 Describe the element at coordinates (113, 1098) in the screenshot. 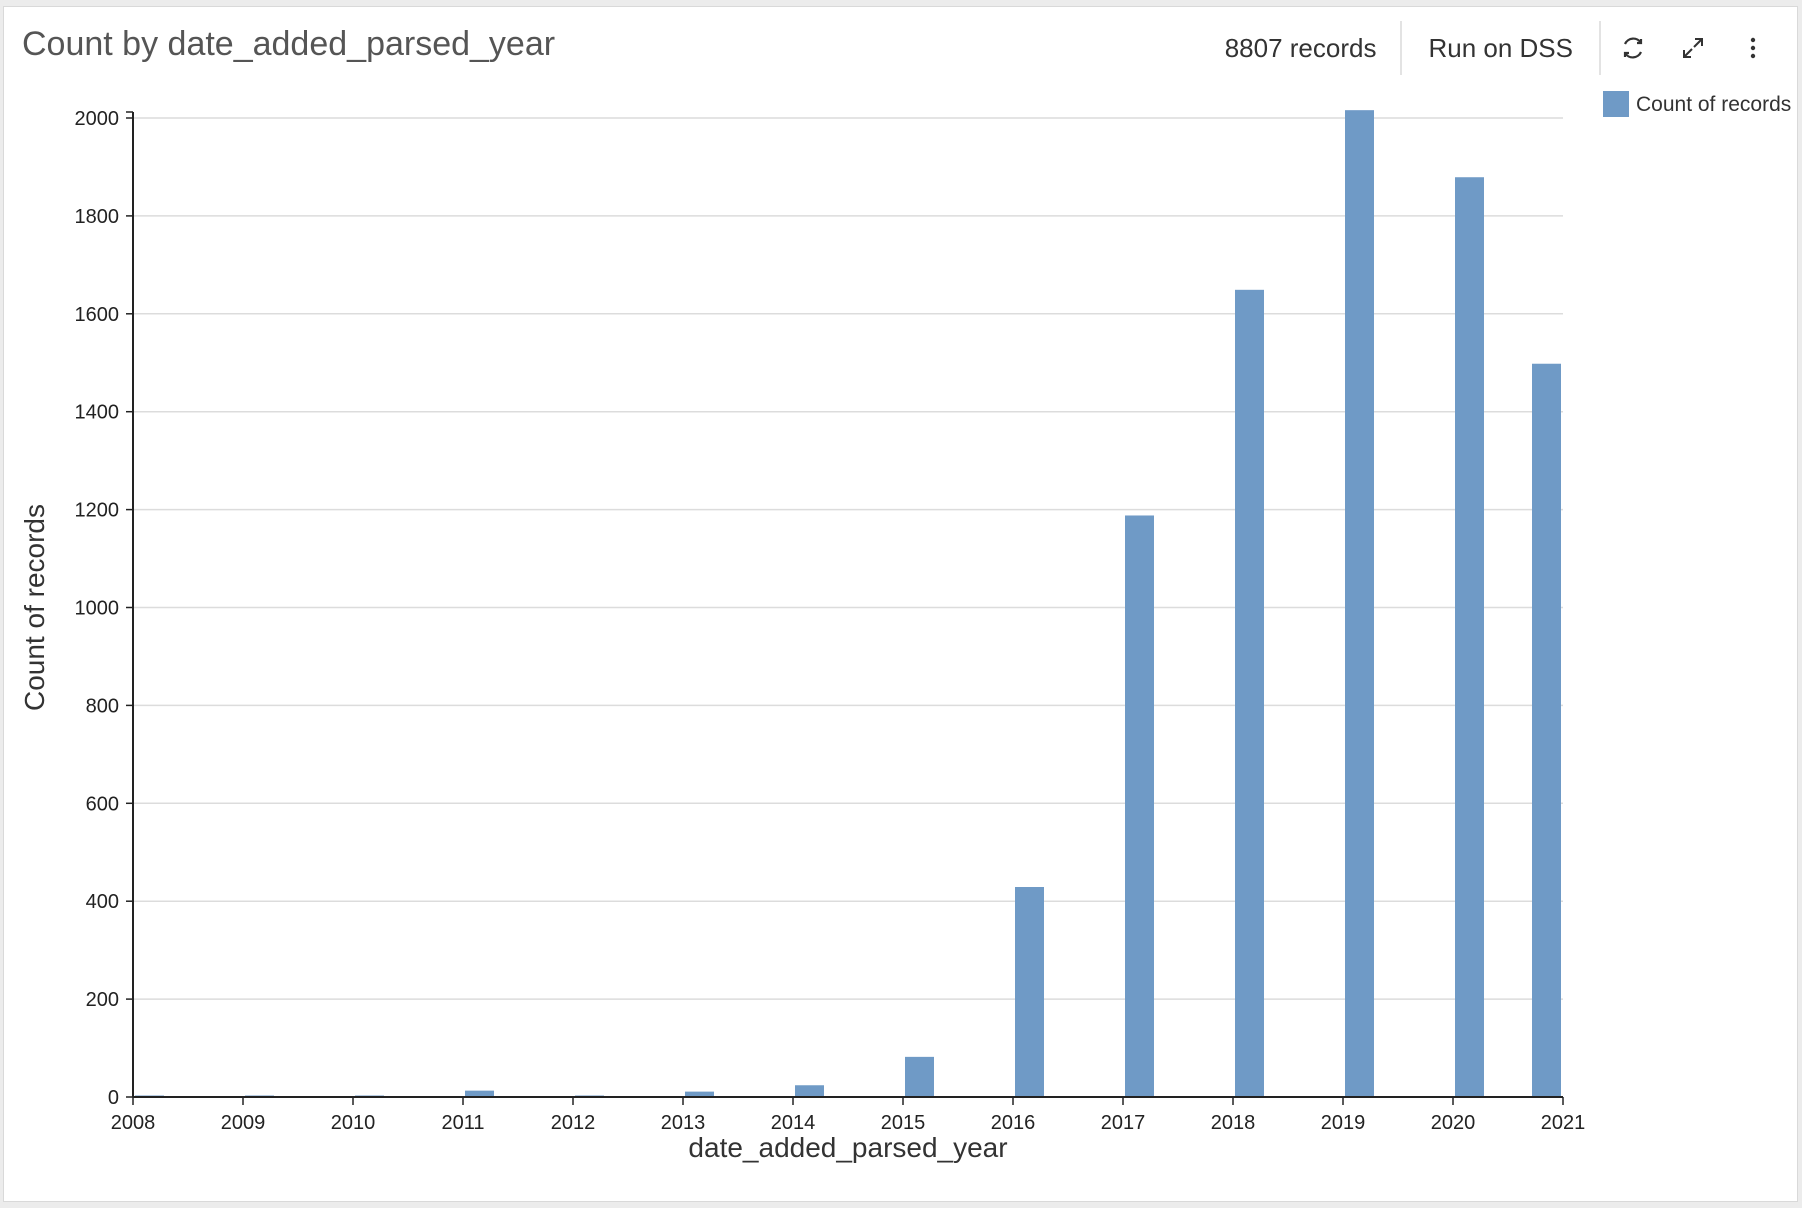

I see `y-tick-label: 0` at that location.